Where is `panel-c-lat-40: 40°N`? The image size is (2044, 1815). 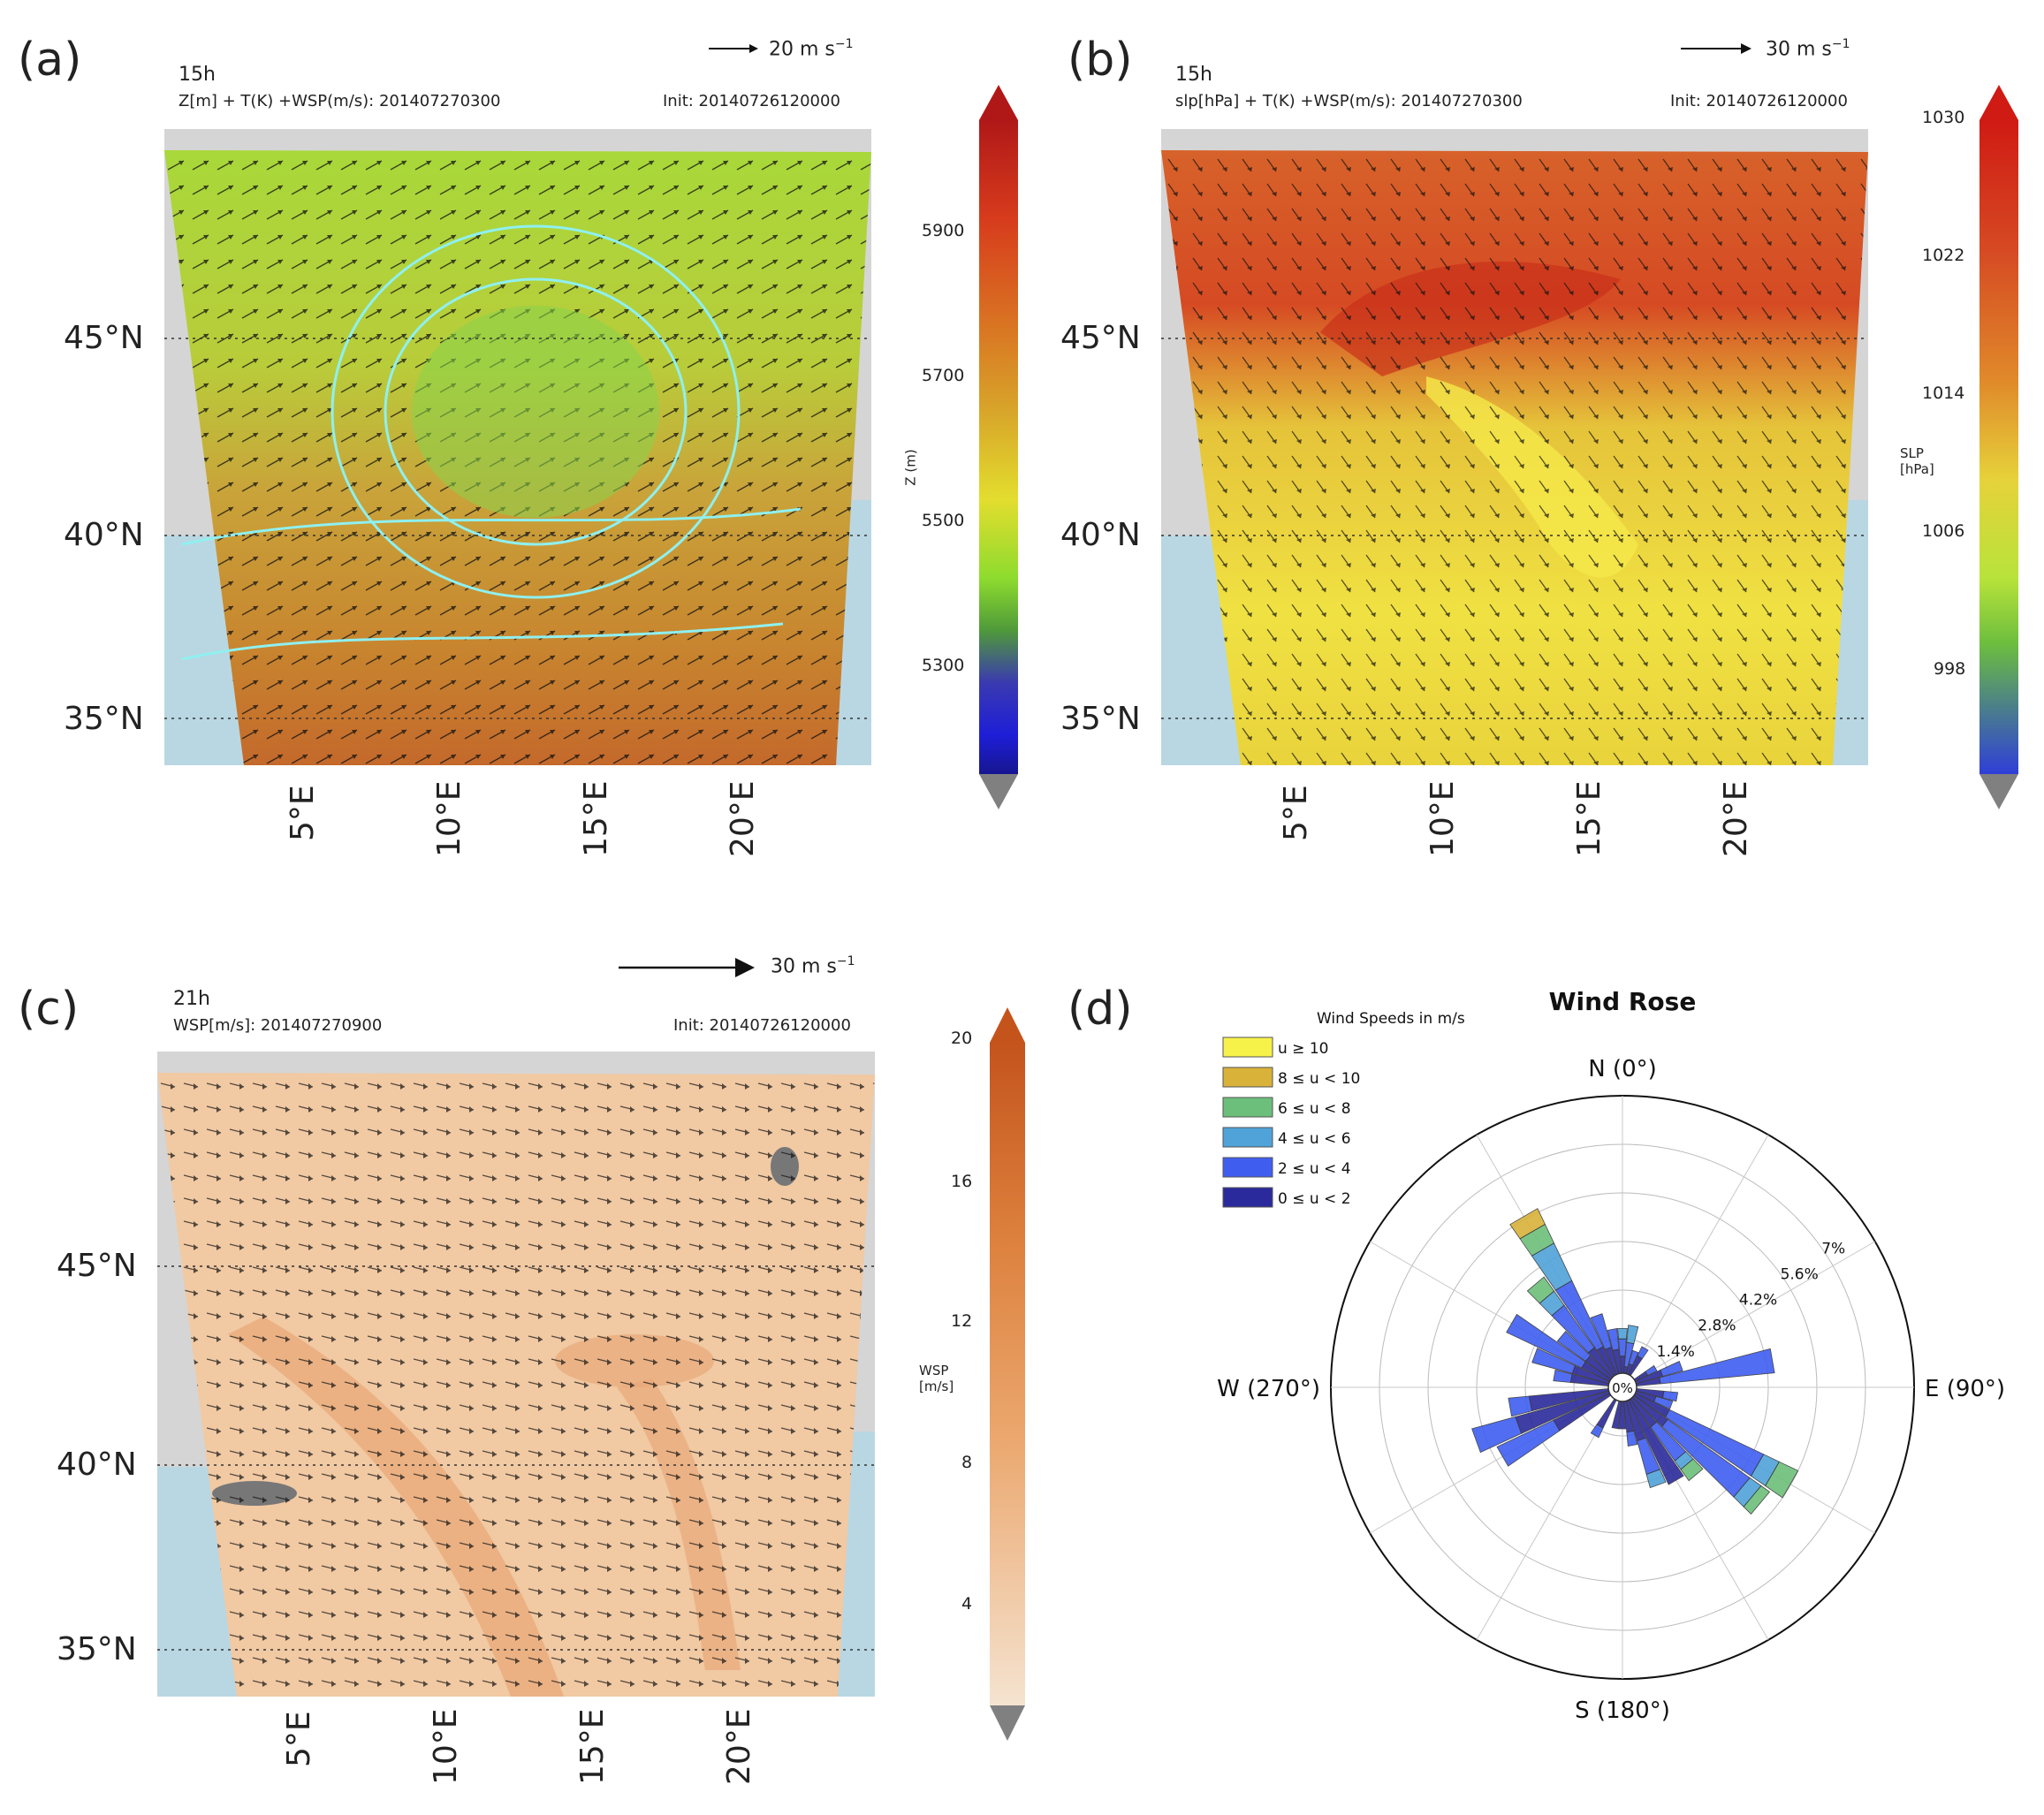 panel-c-lat-40: 40°N is located at coordinates (97, 1465).